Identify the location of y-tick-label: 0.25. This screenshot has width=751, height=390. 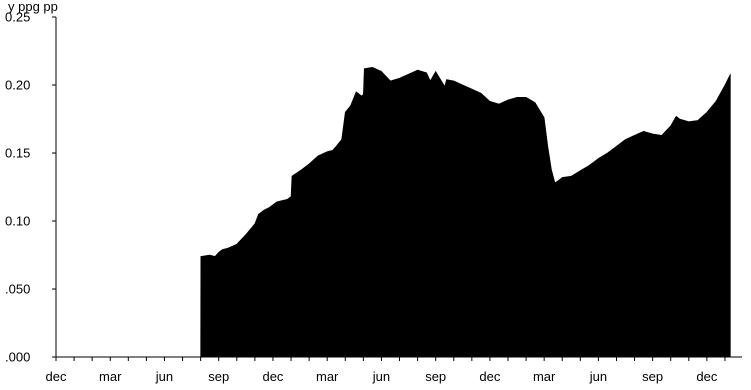
(17, 17).